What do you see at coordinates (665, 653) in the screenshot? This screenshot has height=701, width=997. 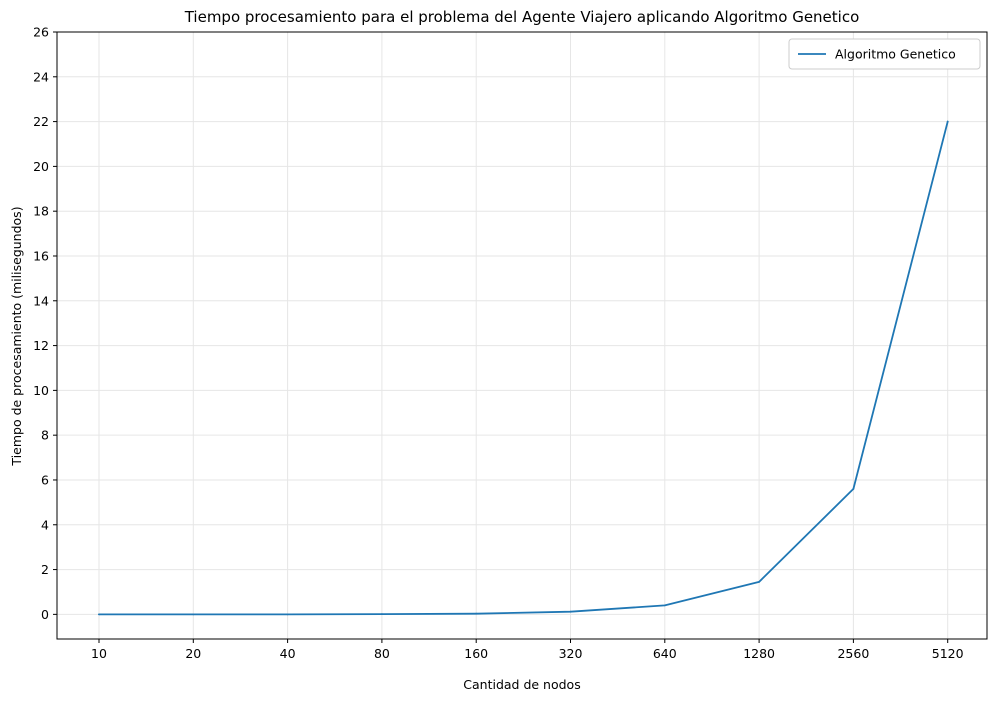 I see `x-tick-label: 640` at bounding box center [665, 653].